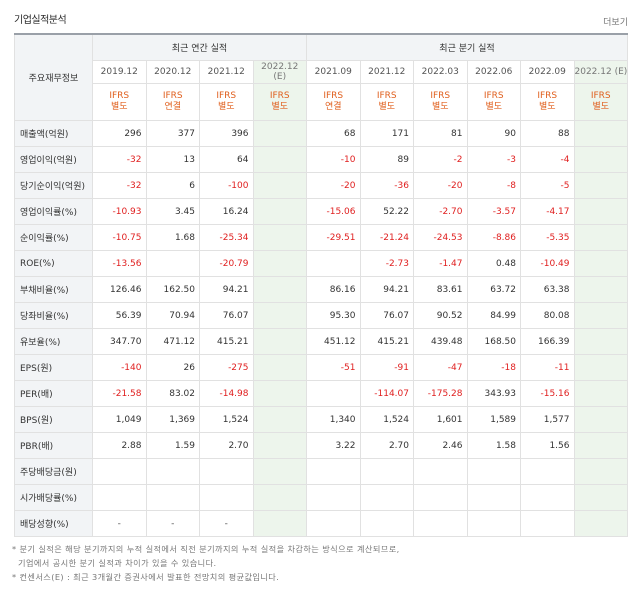 Image resolution: width=636 pixels, height=593 pixels. I want to click on table-cell: -24.53, so click(440, 237).